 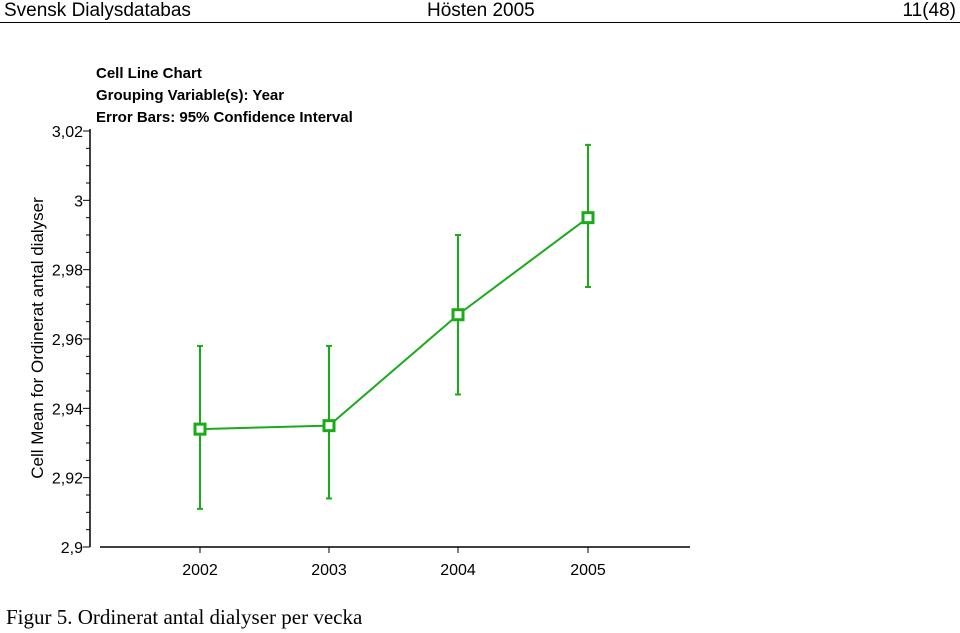 What do you see at coordinates (224, 117) in the screenshot?
I see `chart-title-line: Error Bars: 95% Confidence Interval` at bounding box center [224, 117].